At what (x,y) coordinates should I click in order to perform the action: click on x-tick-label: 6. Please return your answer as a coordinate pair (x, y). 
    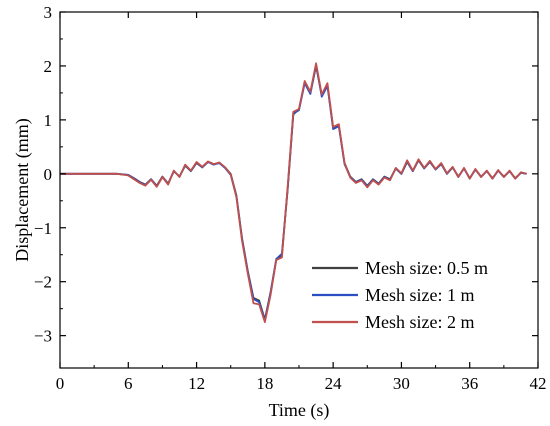
    Looking at the image, I should click on (128, 383).